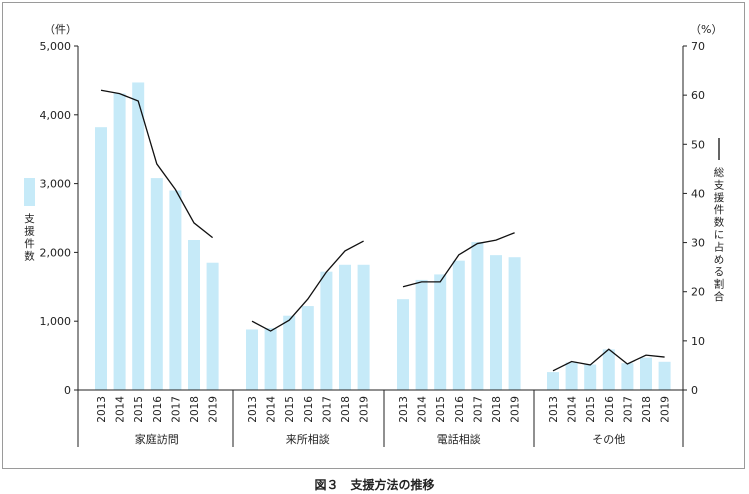 Image resolution: width=749 pixels, height=494 pixels. Describe the element at coordinates (698, 341) in the screenshot. I see `right-tick-label: 10` at that location.